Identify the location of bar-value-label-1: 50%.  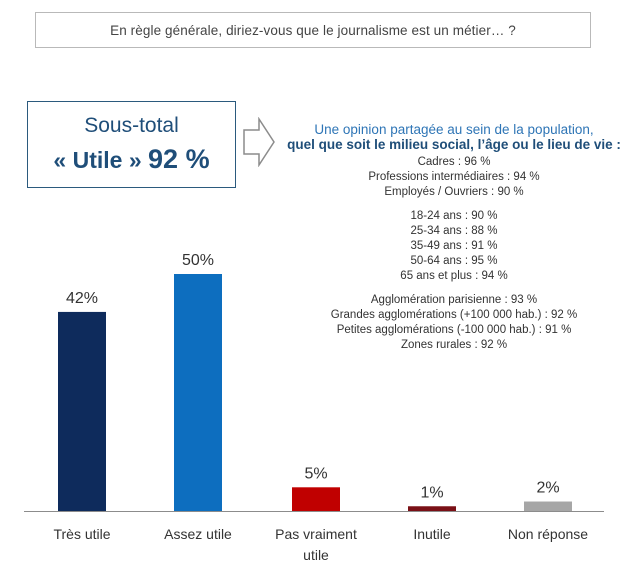
(198, 260).